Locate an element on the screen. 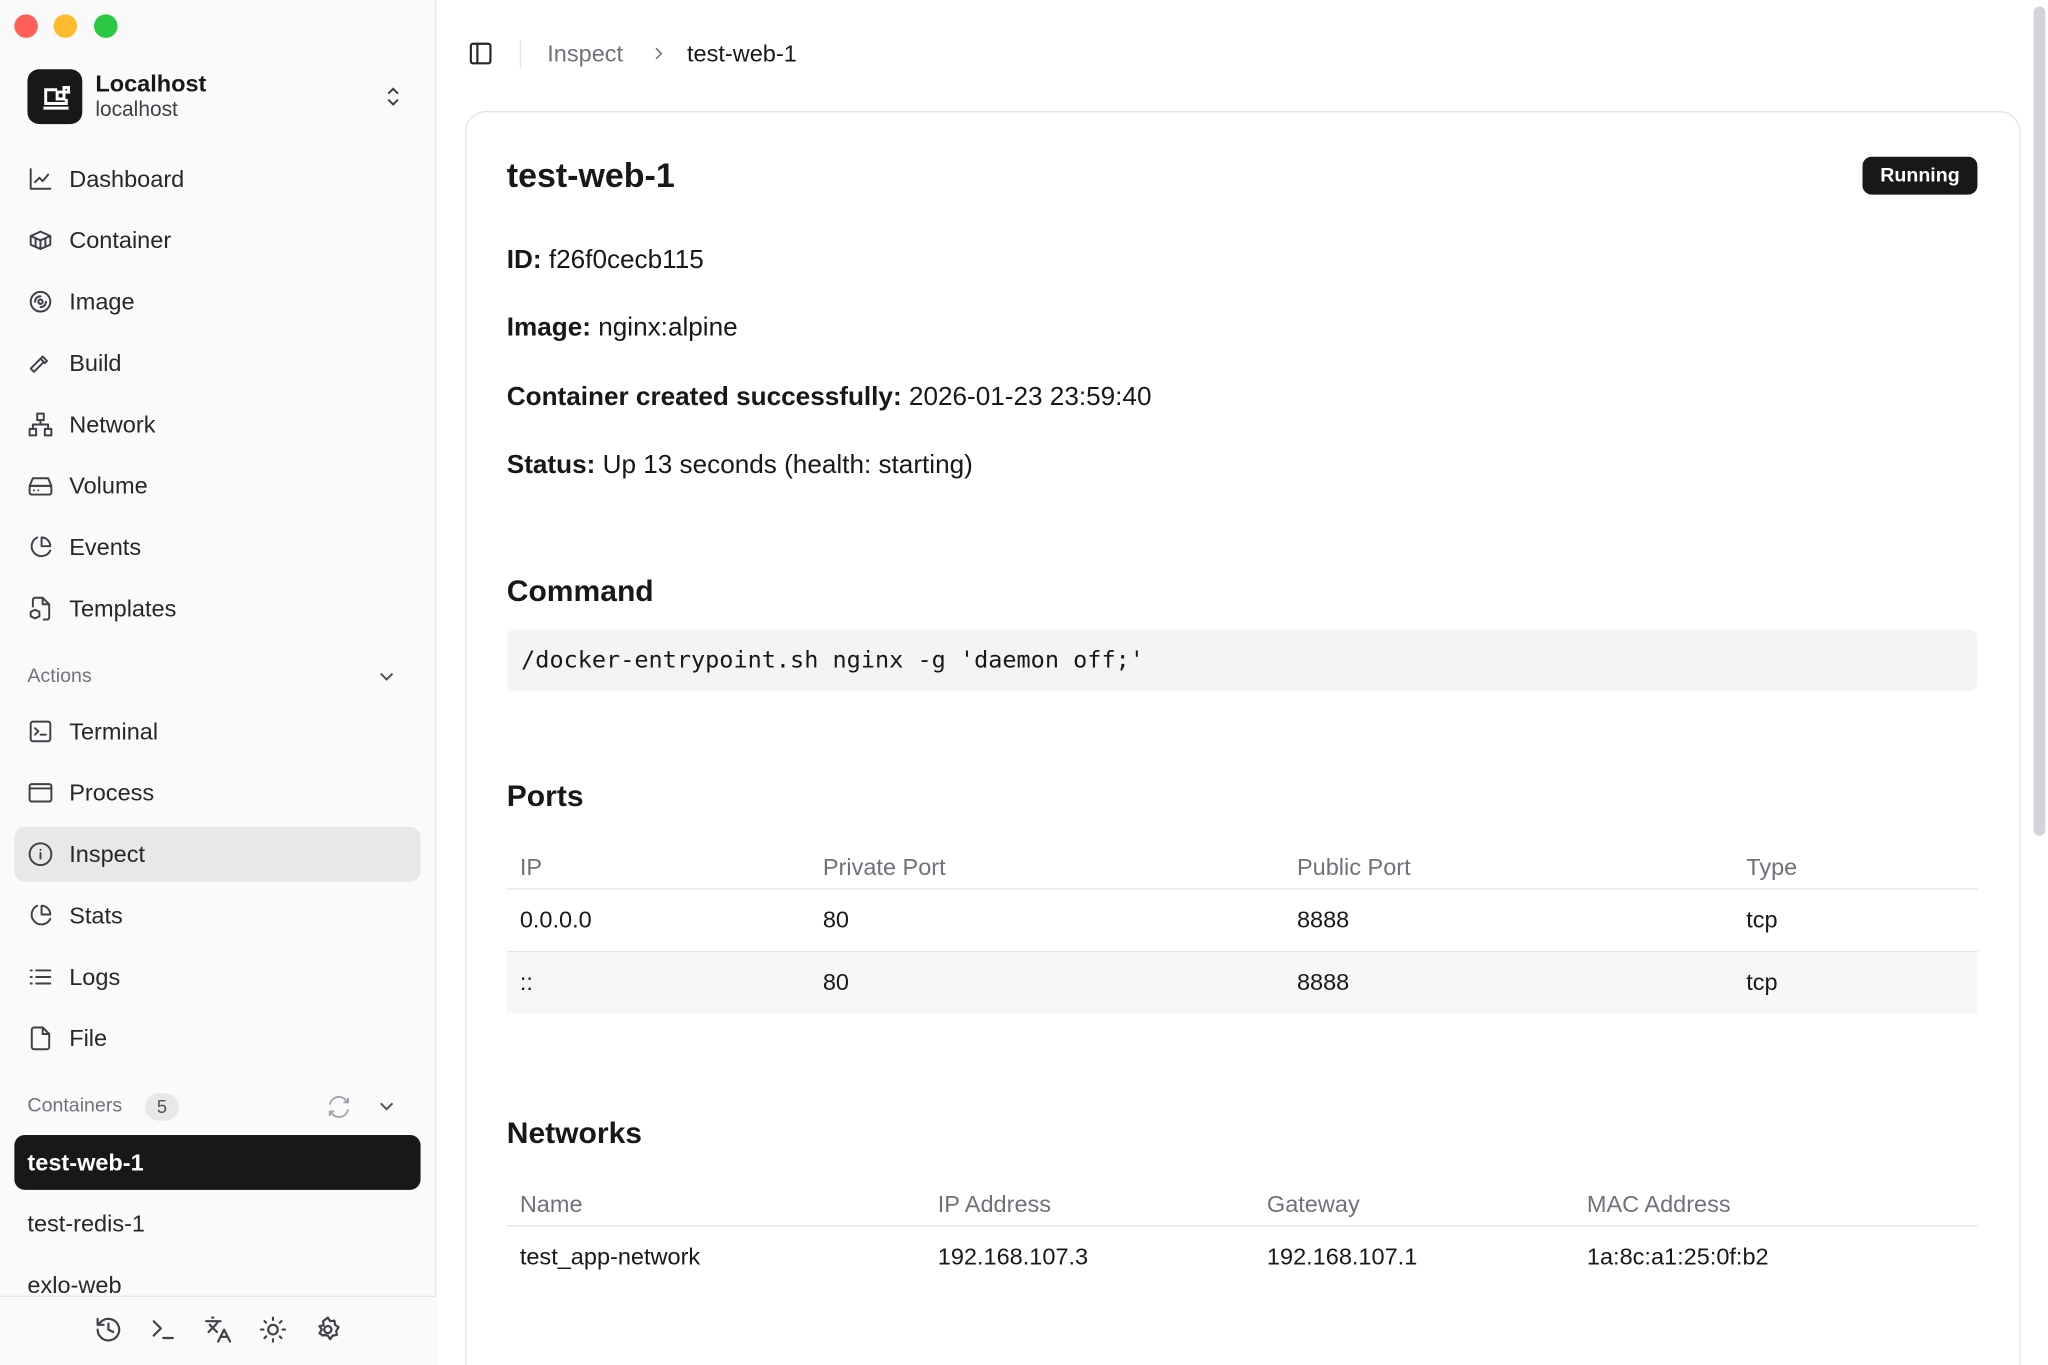  table-cell: 1a:8c:a1:25:0f:b2 is located at coordinates (1677, 1256).